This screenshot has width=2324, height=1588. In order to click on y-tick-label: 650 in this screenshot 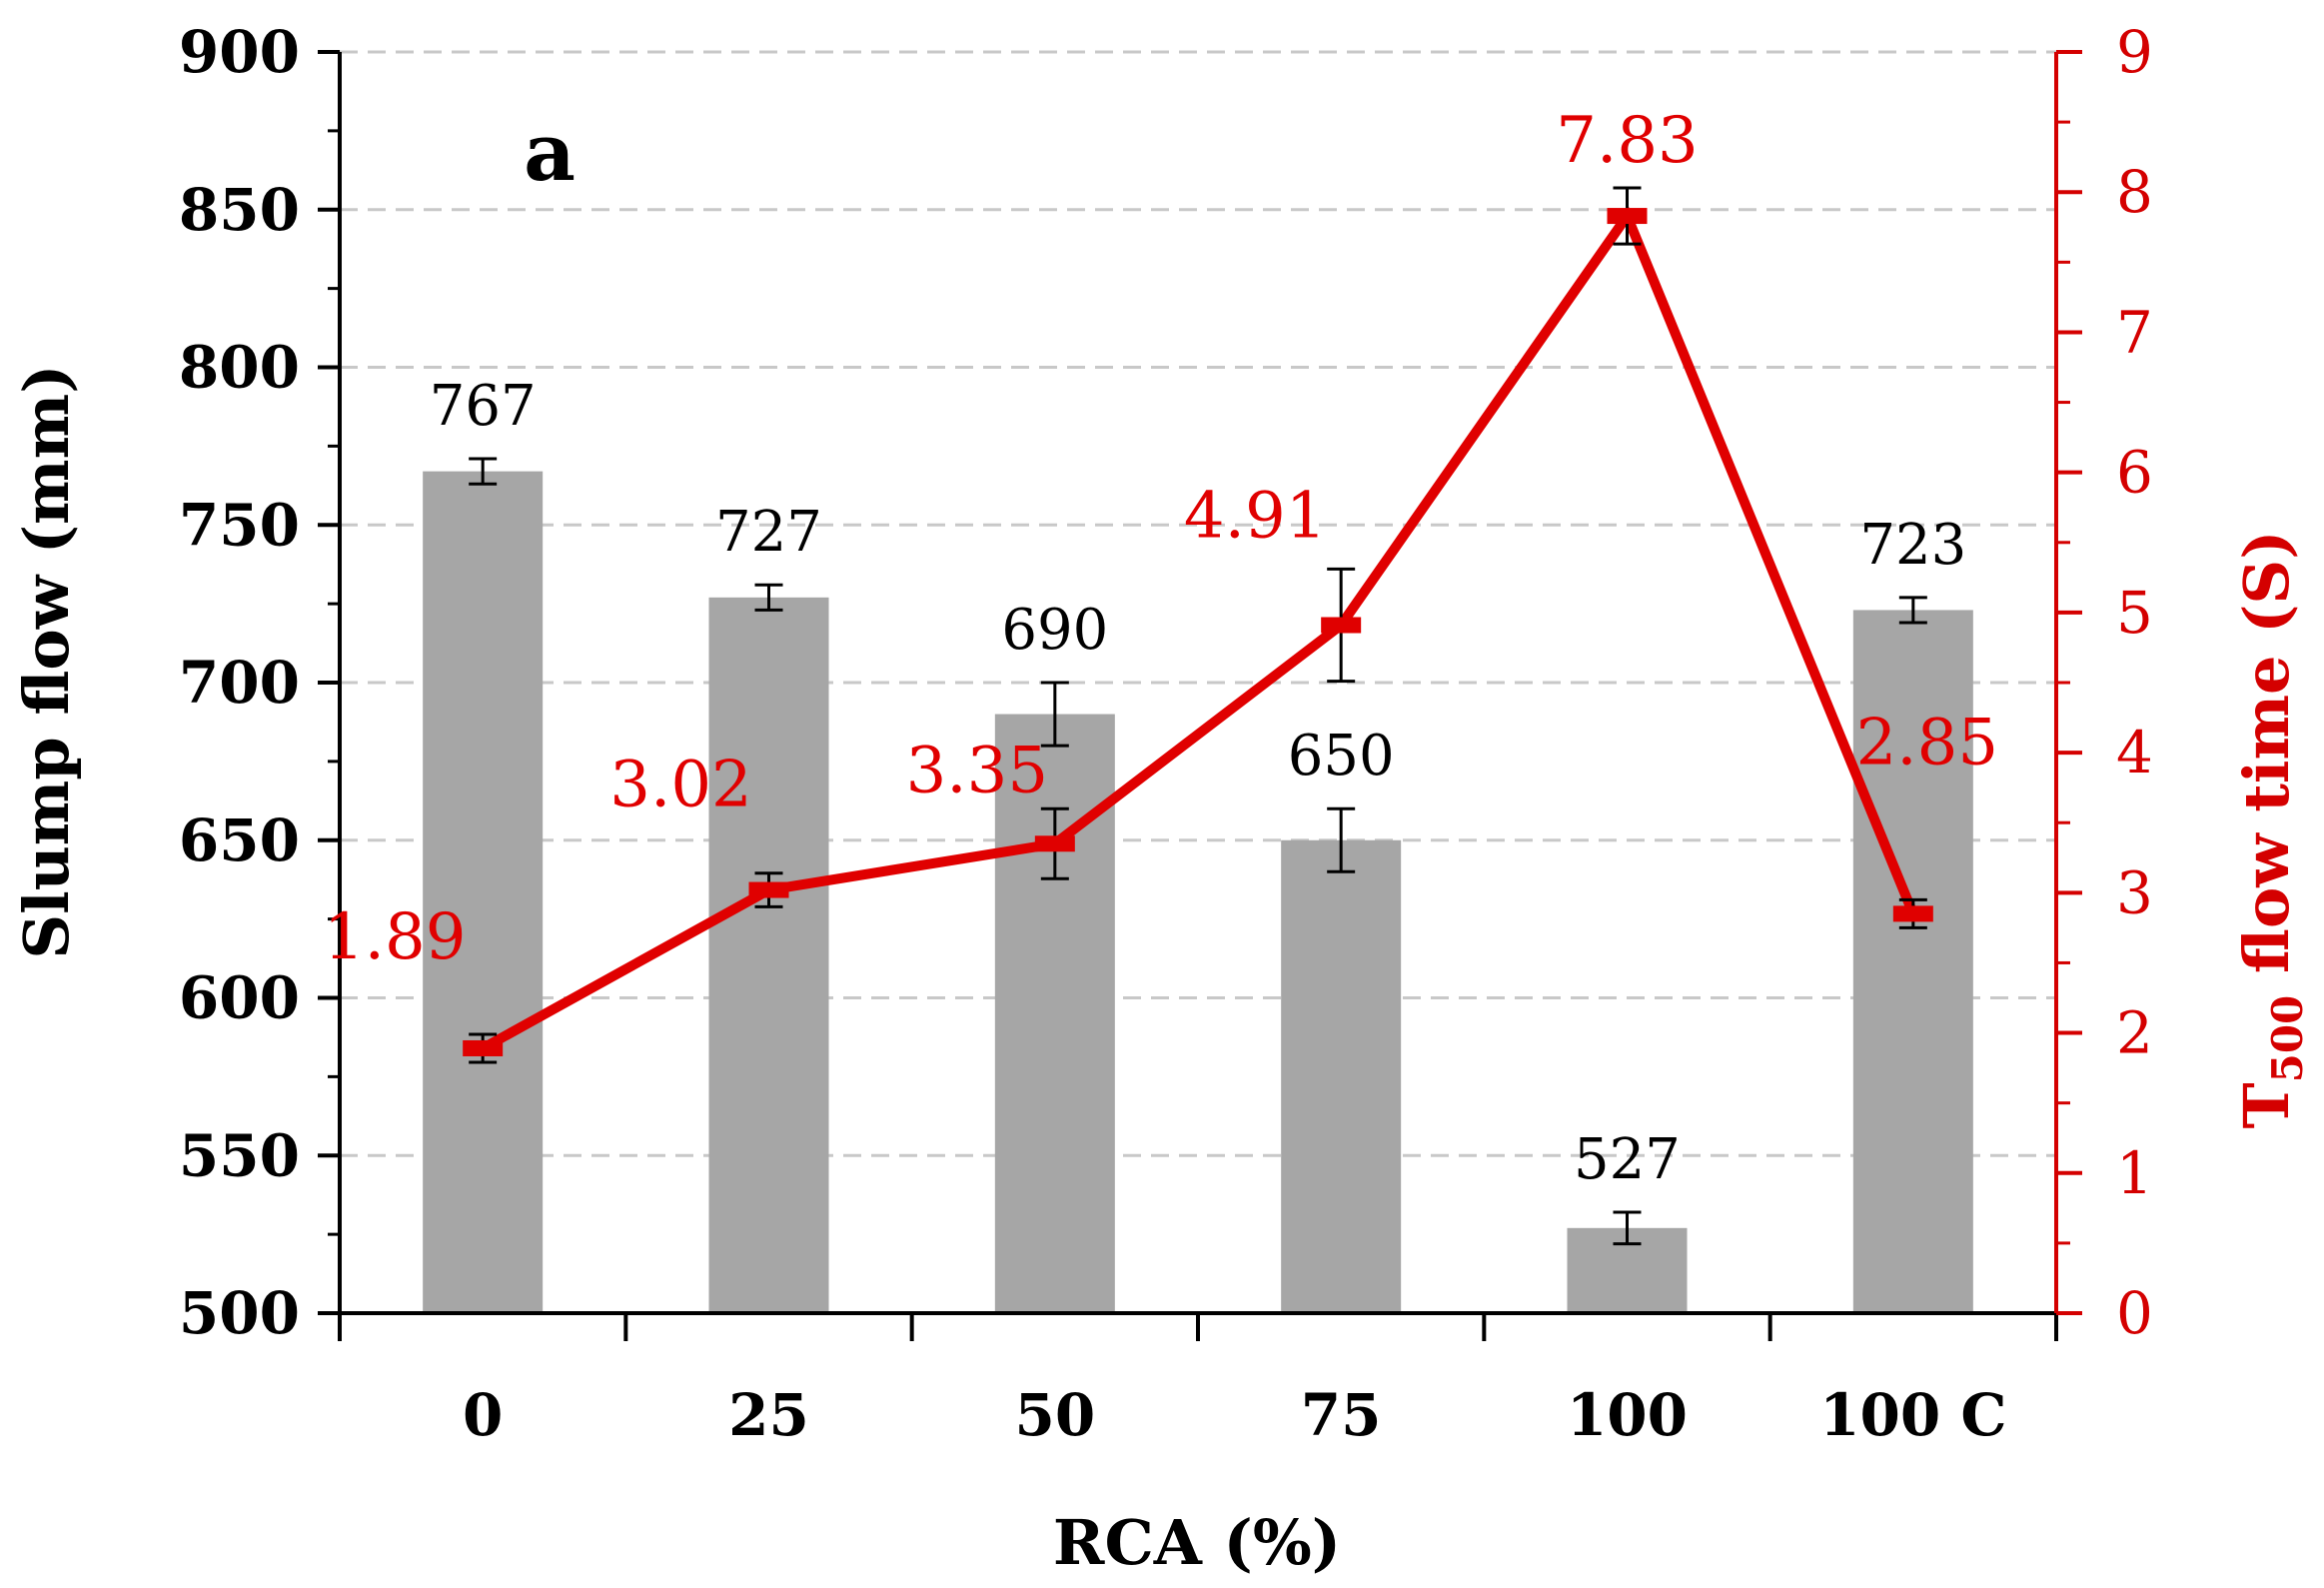, I will do `click(239, 840)`.